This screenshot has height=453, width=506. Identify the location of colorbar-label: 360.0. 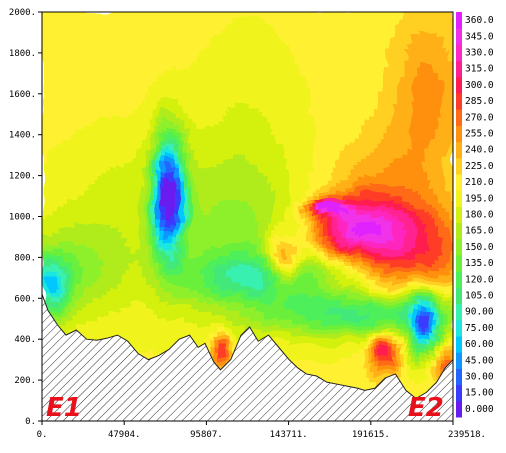
(479, 20).